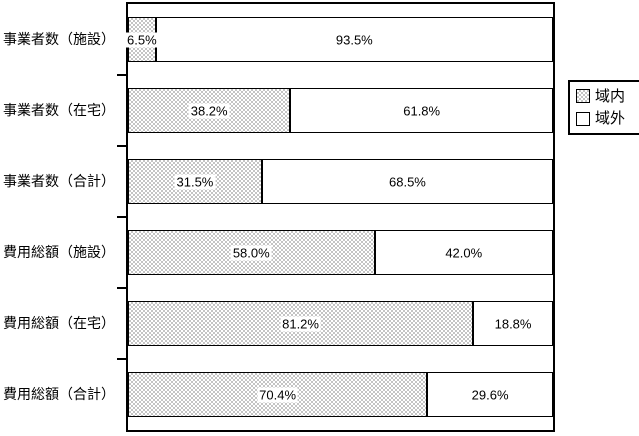 This screenshot has width=639, height=436. I want to click on category-label: 費用総額（施設）, so click(59, 252).